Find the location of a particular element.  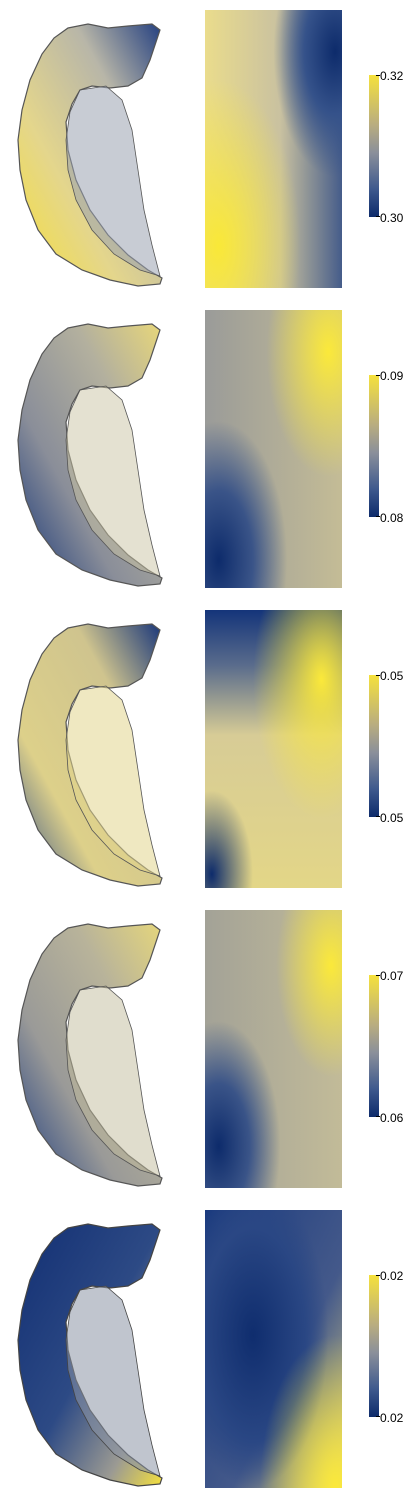

colorbar-max-label: 0.07 is located at coordinates (392, 976).